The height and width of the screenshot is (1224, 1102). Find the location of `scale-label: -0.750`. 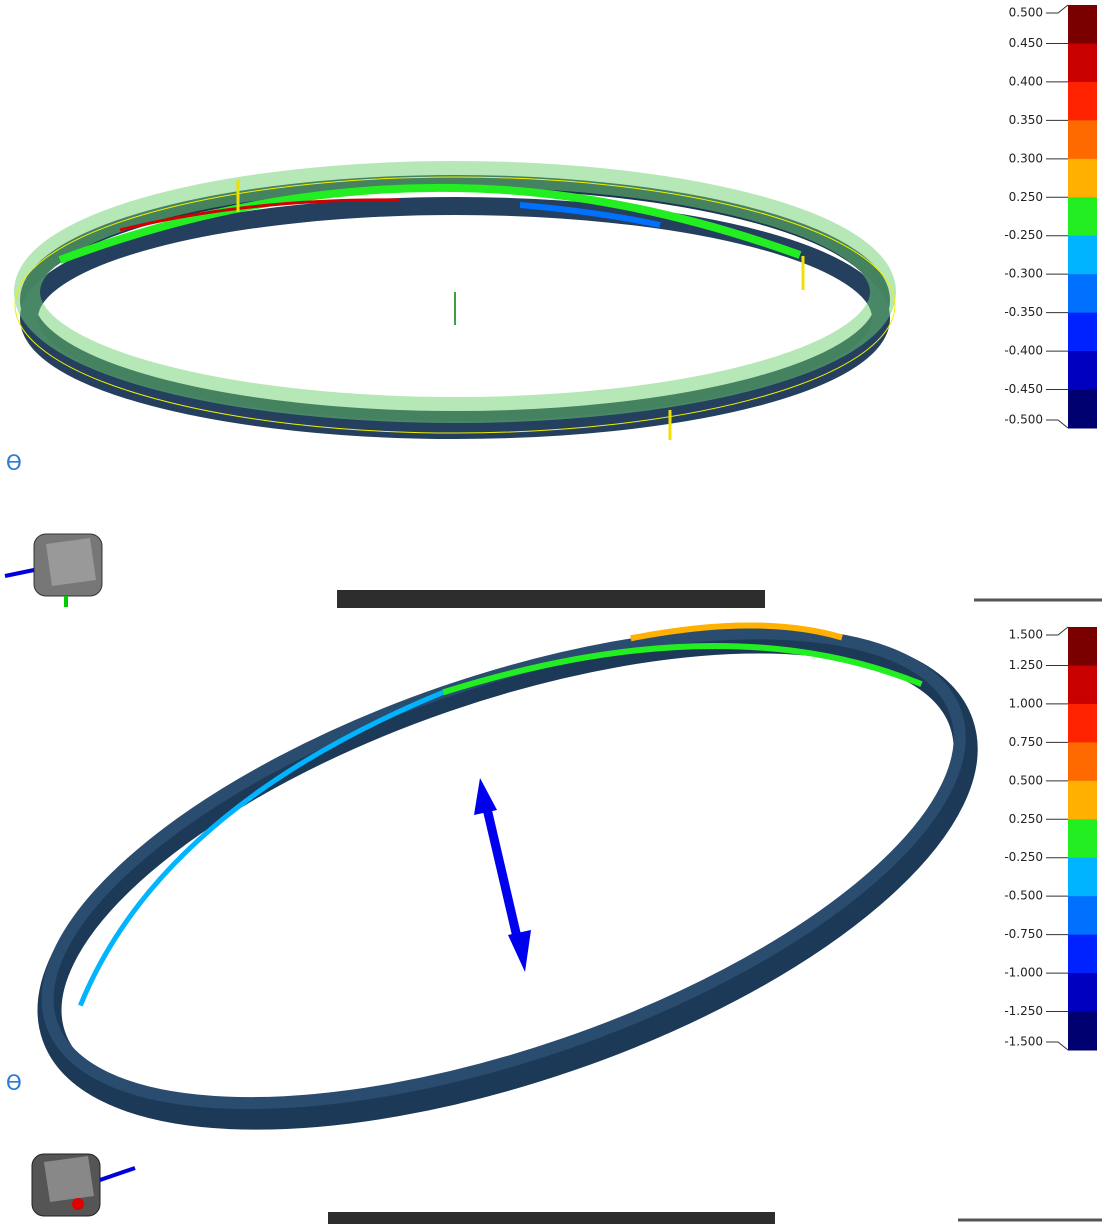

scale-label: -0.750 is located at coordinates (1023, 934).